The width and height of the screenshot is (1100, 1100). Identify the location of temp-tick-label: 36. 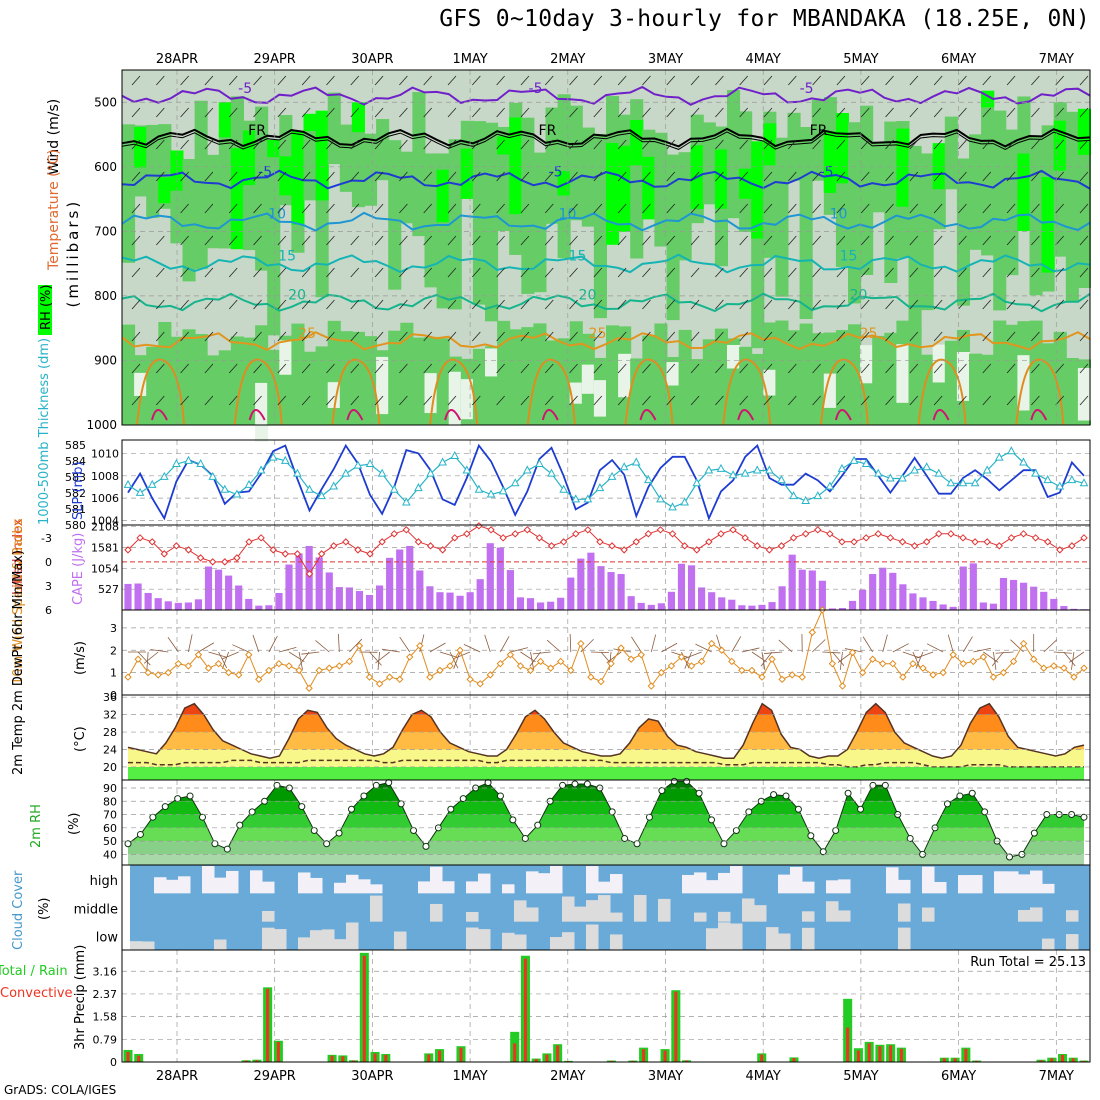
(110, 697).